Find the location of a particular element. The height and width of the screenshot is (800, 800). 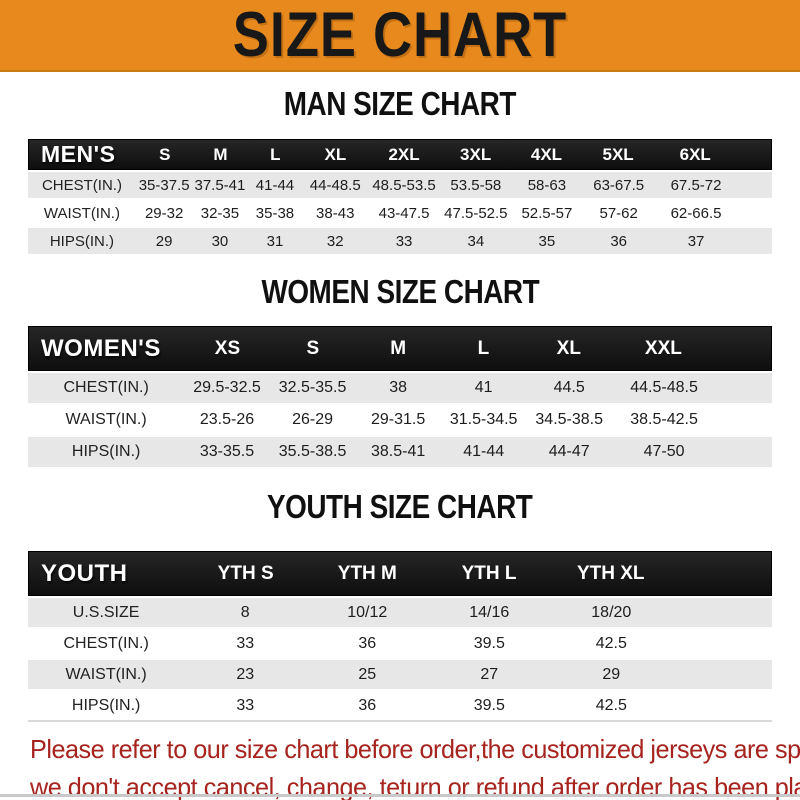

cell-value: 8 is located at coordinates (245, 612).